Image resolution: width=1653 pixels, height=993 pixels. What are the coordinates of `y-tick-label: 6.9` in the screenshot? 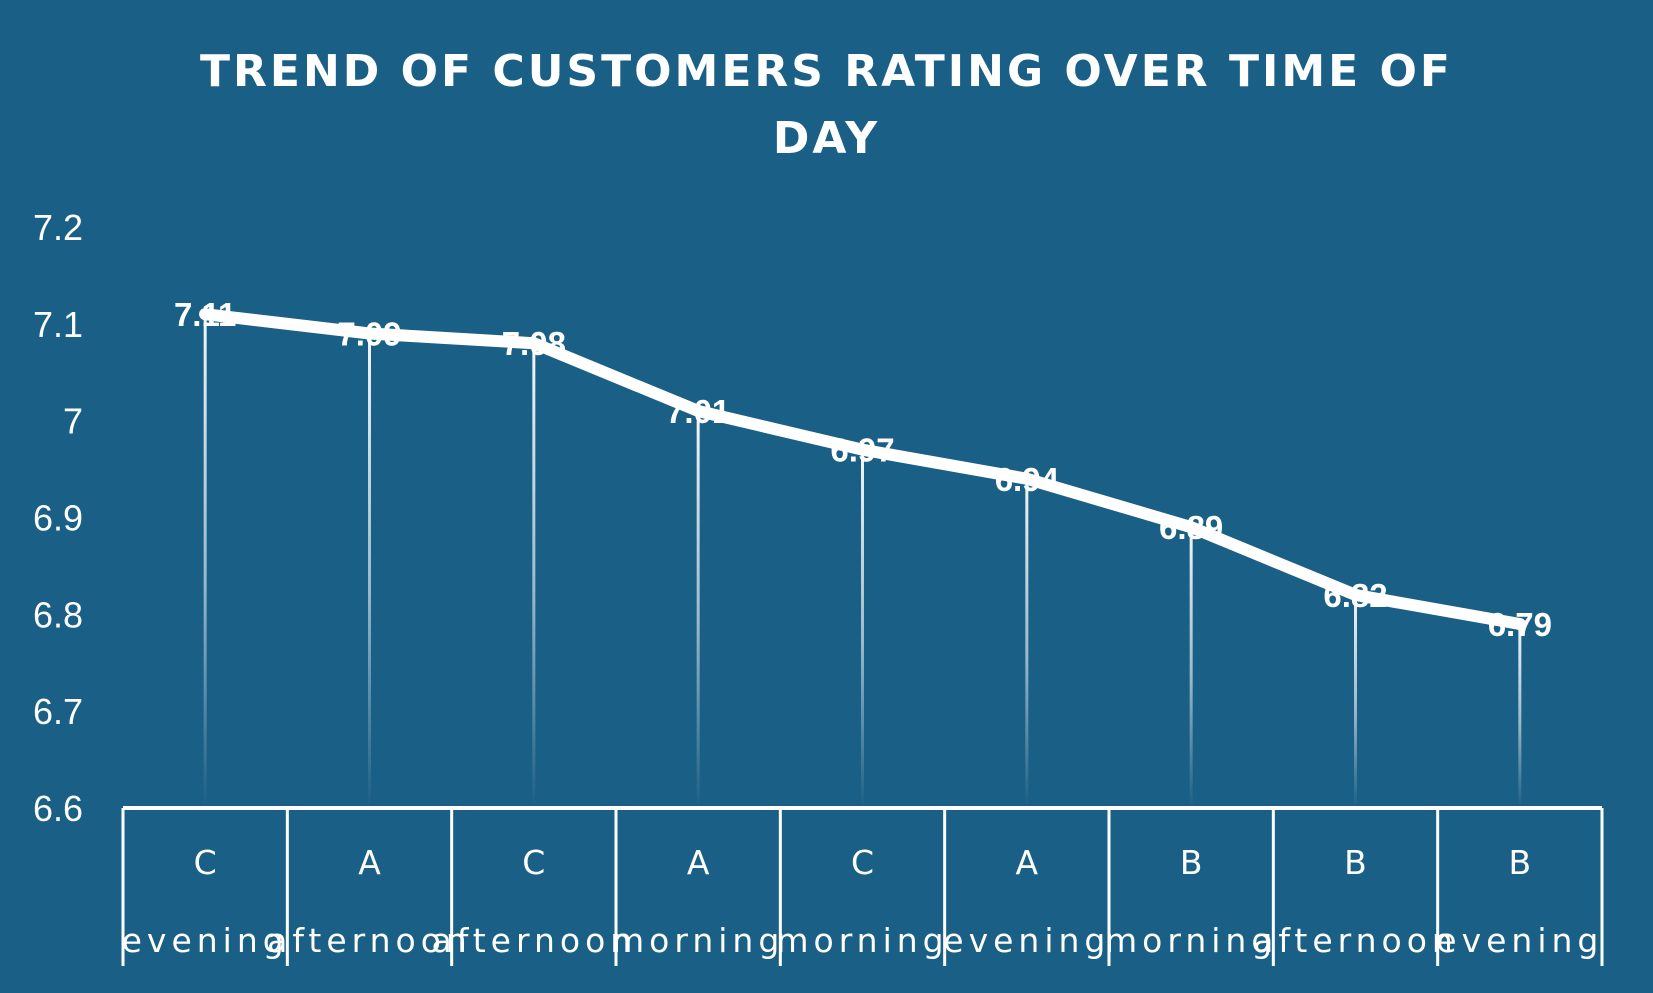 It's located at (58, 518).